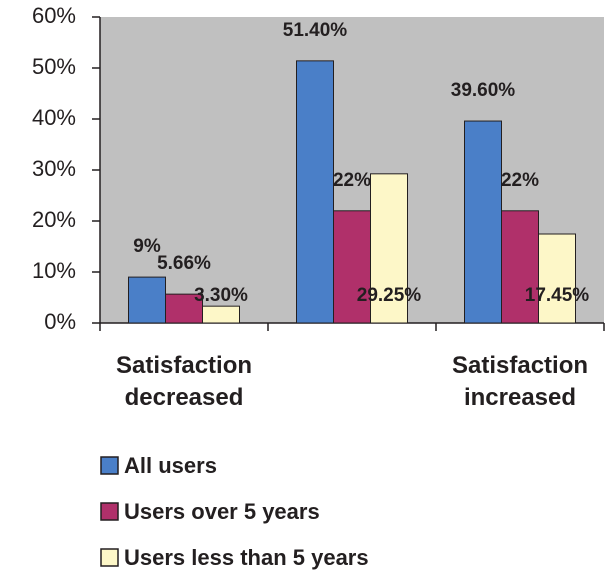 This screenshot has height=577, width=613. What do you see at coordinates (54, 15) in the screenshot?
I see `y-tick-label: 60%` at bounding box center [54, 15].